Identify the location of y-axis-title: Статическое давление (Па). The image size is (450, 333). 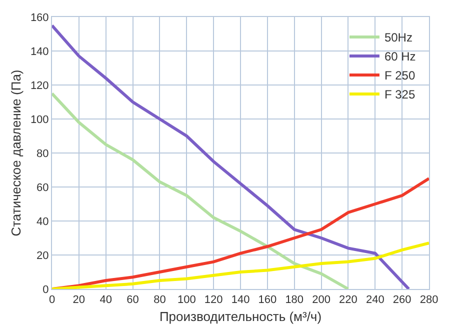
(16, 153).